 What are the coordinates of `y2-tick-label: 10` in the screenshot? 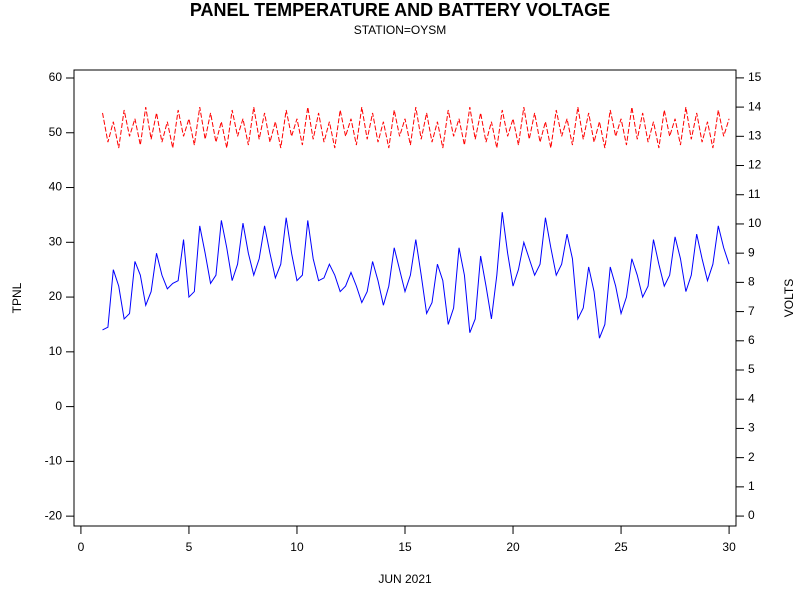 It's located at (755, 223).